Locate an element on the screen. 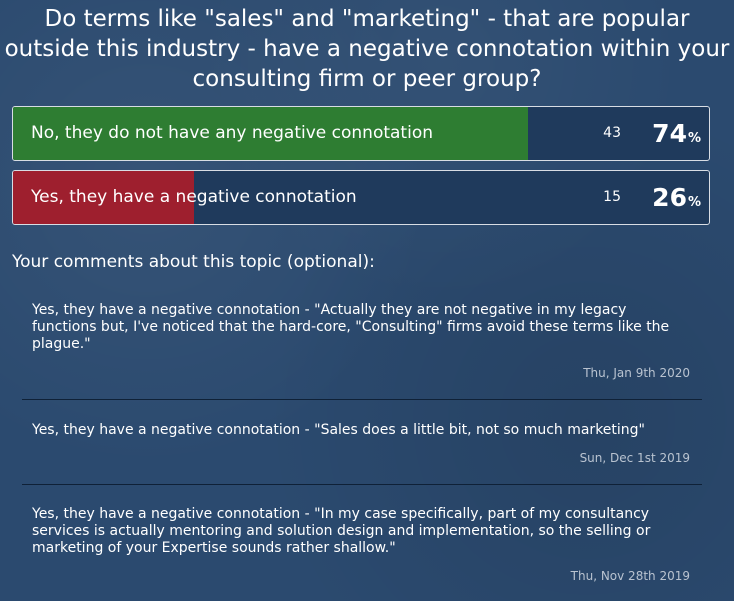  poll-option-no-count: 43 is located at coordinates (612, 133).